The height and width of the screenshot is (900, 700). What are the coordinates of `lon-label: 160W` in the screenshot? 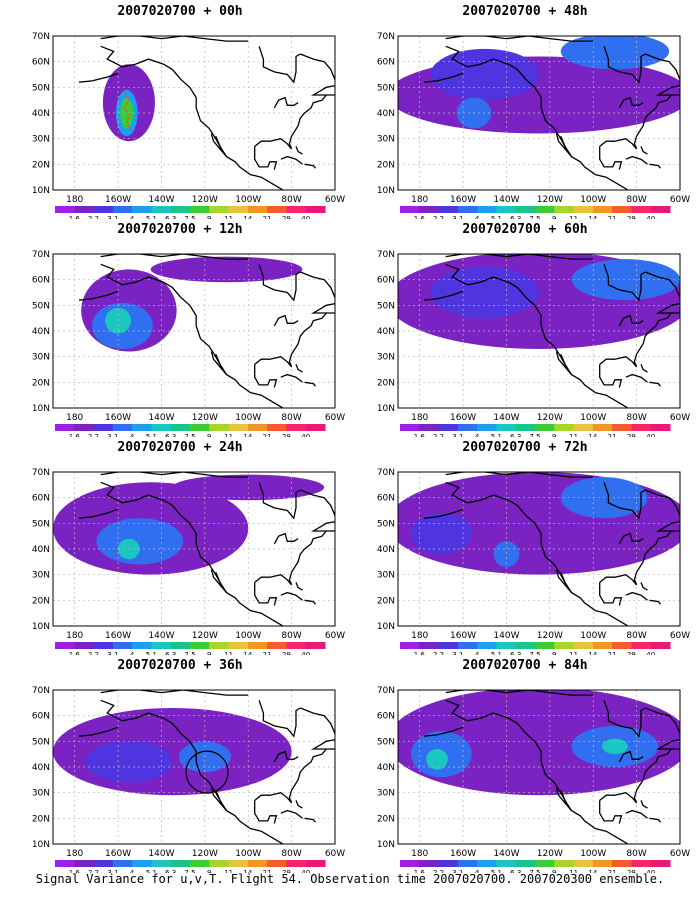 It's located at (463, 636).